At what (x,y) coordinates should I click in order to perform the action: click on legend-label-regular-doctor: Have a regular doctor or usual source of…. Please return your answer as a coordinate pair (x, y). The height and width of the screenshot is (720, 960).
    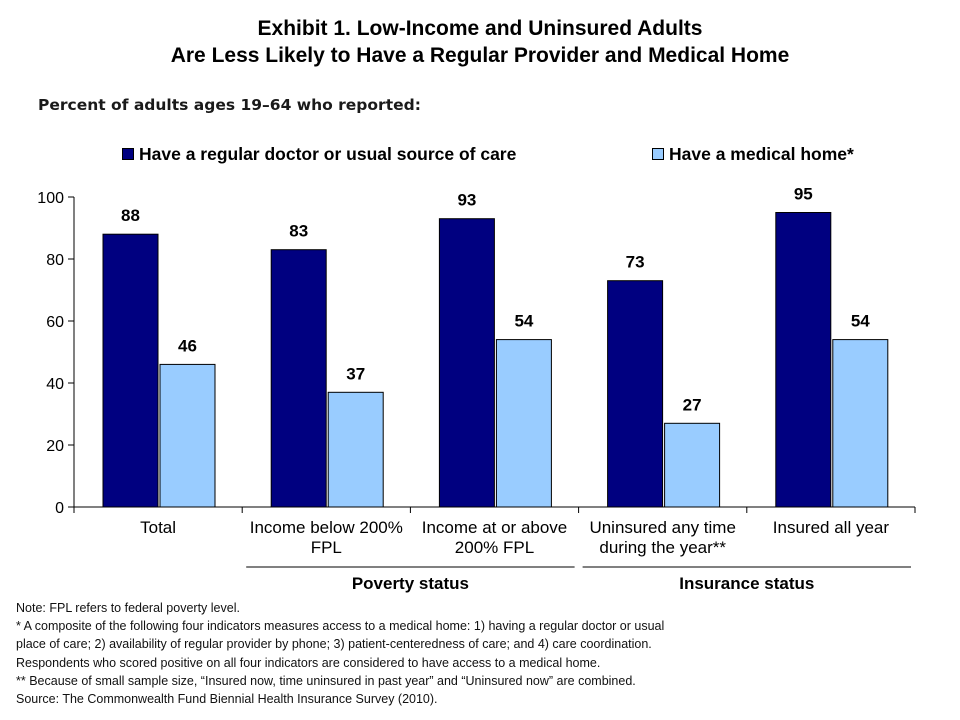
    Looking at the image, I should click on (328, 154).